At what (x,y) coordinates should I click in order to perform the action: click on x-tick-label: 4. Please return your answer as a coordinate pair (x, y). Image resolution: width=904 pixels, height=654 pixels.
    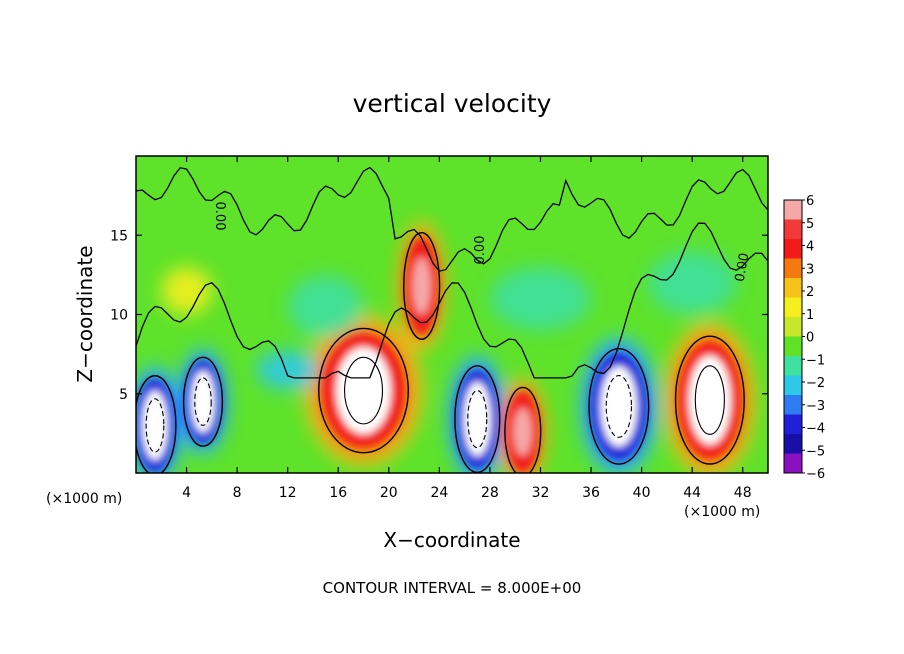
    Looking at the image, I should click on (186, 493).